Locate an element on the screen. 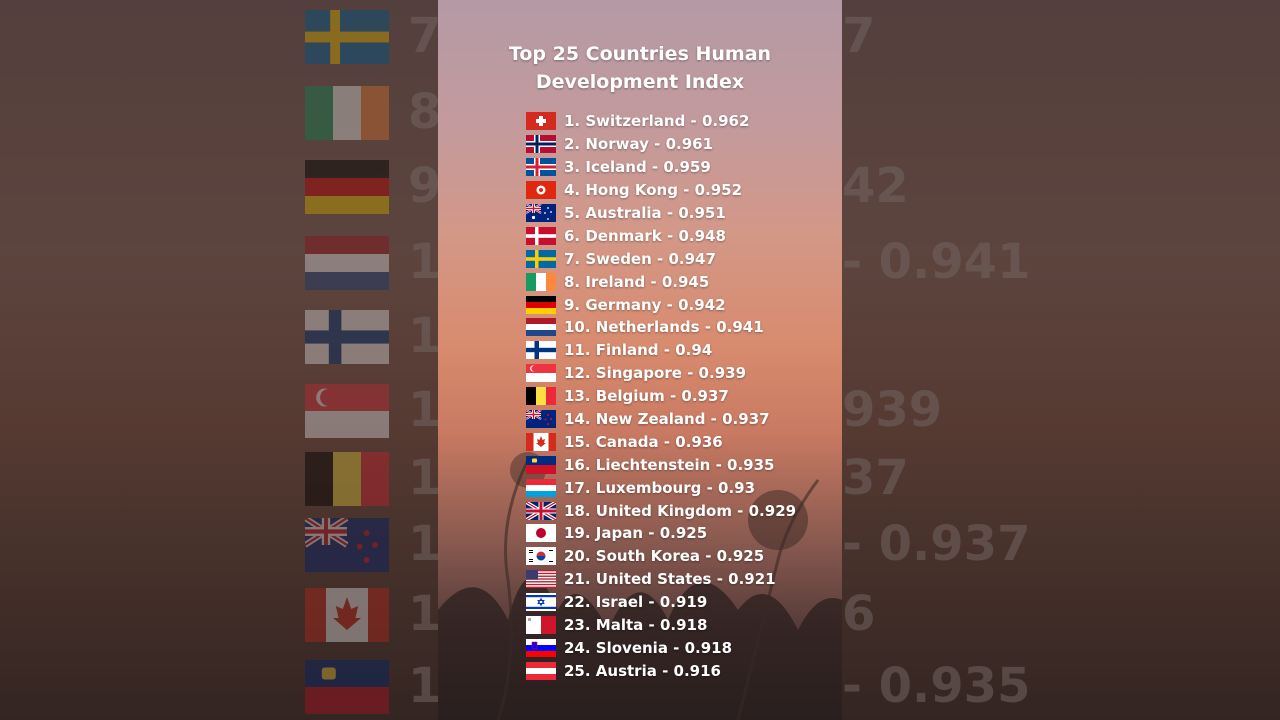 The width and height of the screenshot is (1280, 720). ranking-row: 12. Singapore - 0.939 is located at coordinates (661, 373).